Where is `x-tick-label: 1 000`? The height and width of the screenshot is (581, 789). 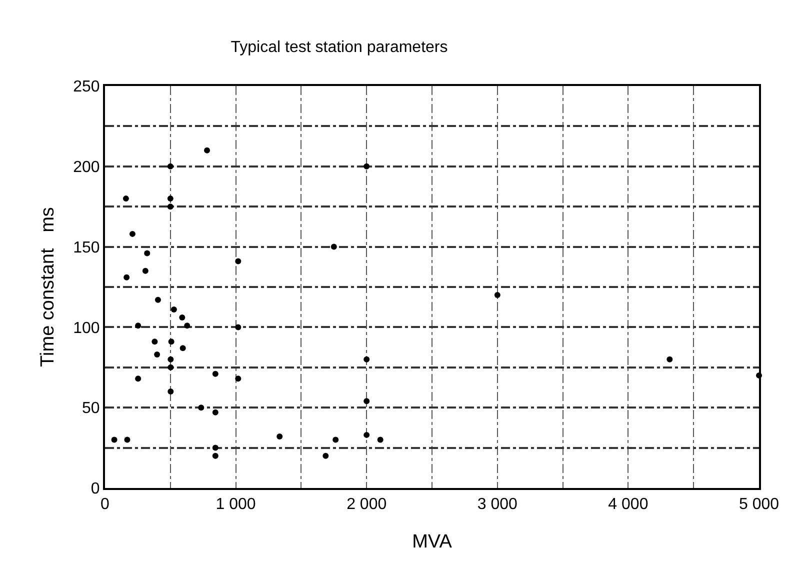
x-tick-label: 1 000 is located at coordinates (236, 505).